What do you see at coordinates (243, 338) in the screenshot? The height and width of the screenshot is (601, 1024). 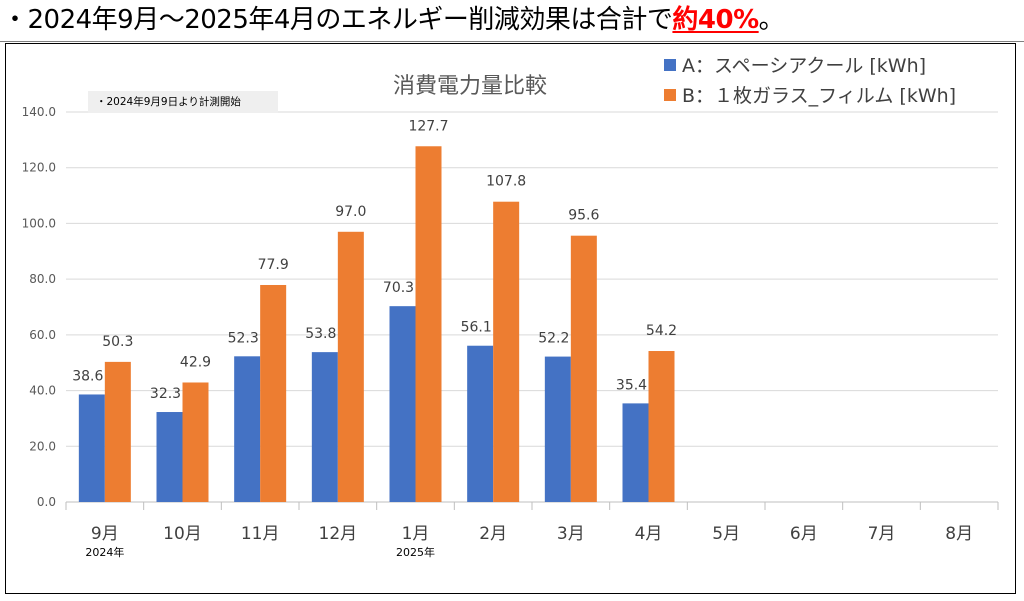 I see `data-label-series-a: 52.3` at bounding box center [243, 338].